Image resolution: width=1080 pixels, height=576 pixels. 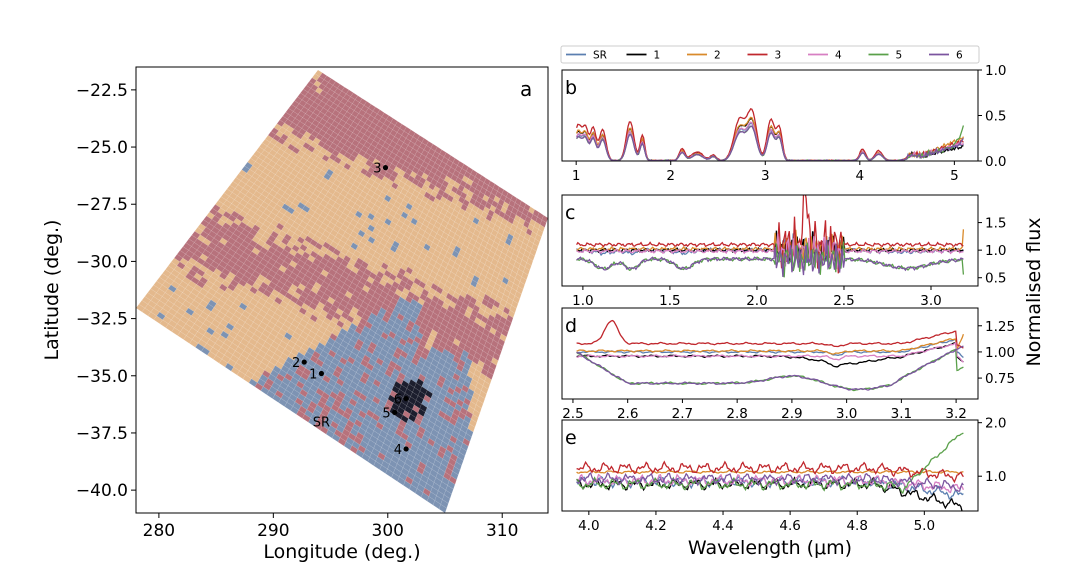 What do you see at coordinates (588, 526) in the screenshot?
I see `x-tick-label: 4.0` at bounding box center [588, 526].